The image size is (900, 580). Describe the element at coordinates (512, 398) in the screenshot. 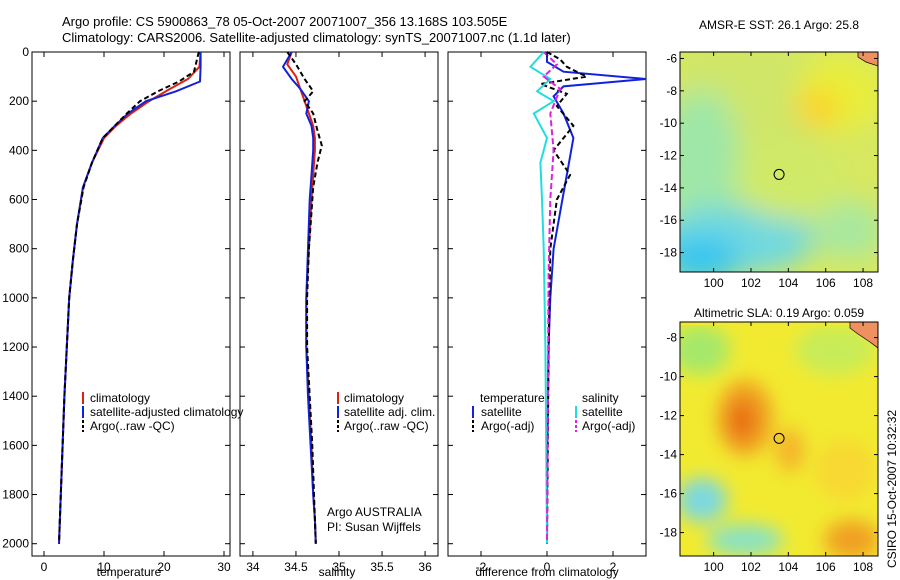

I see `legend-title-temperature: temperature` at that location.